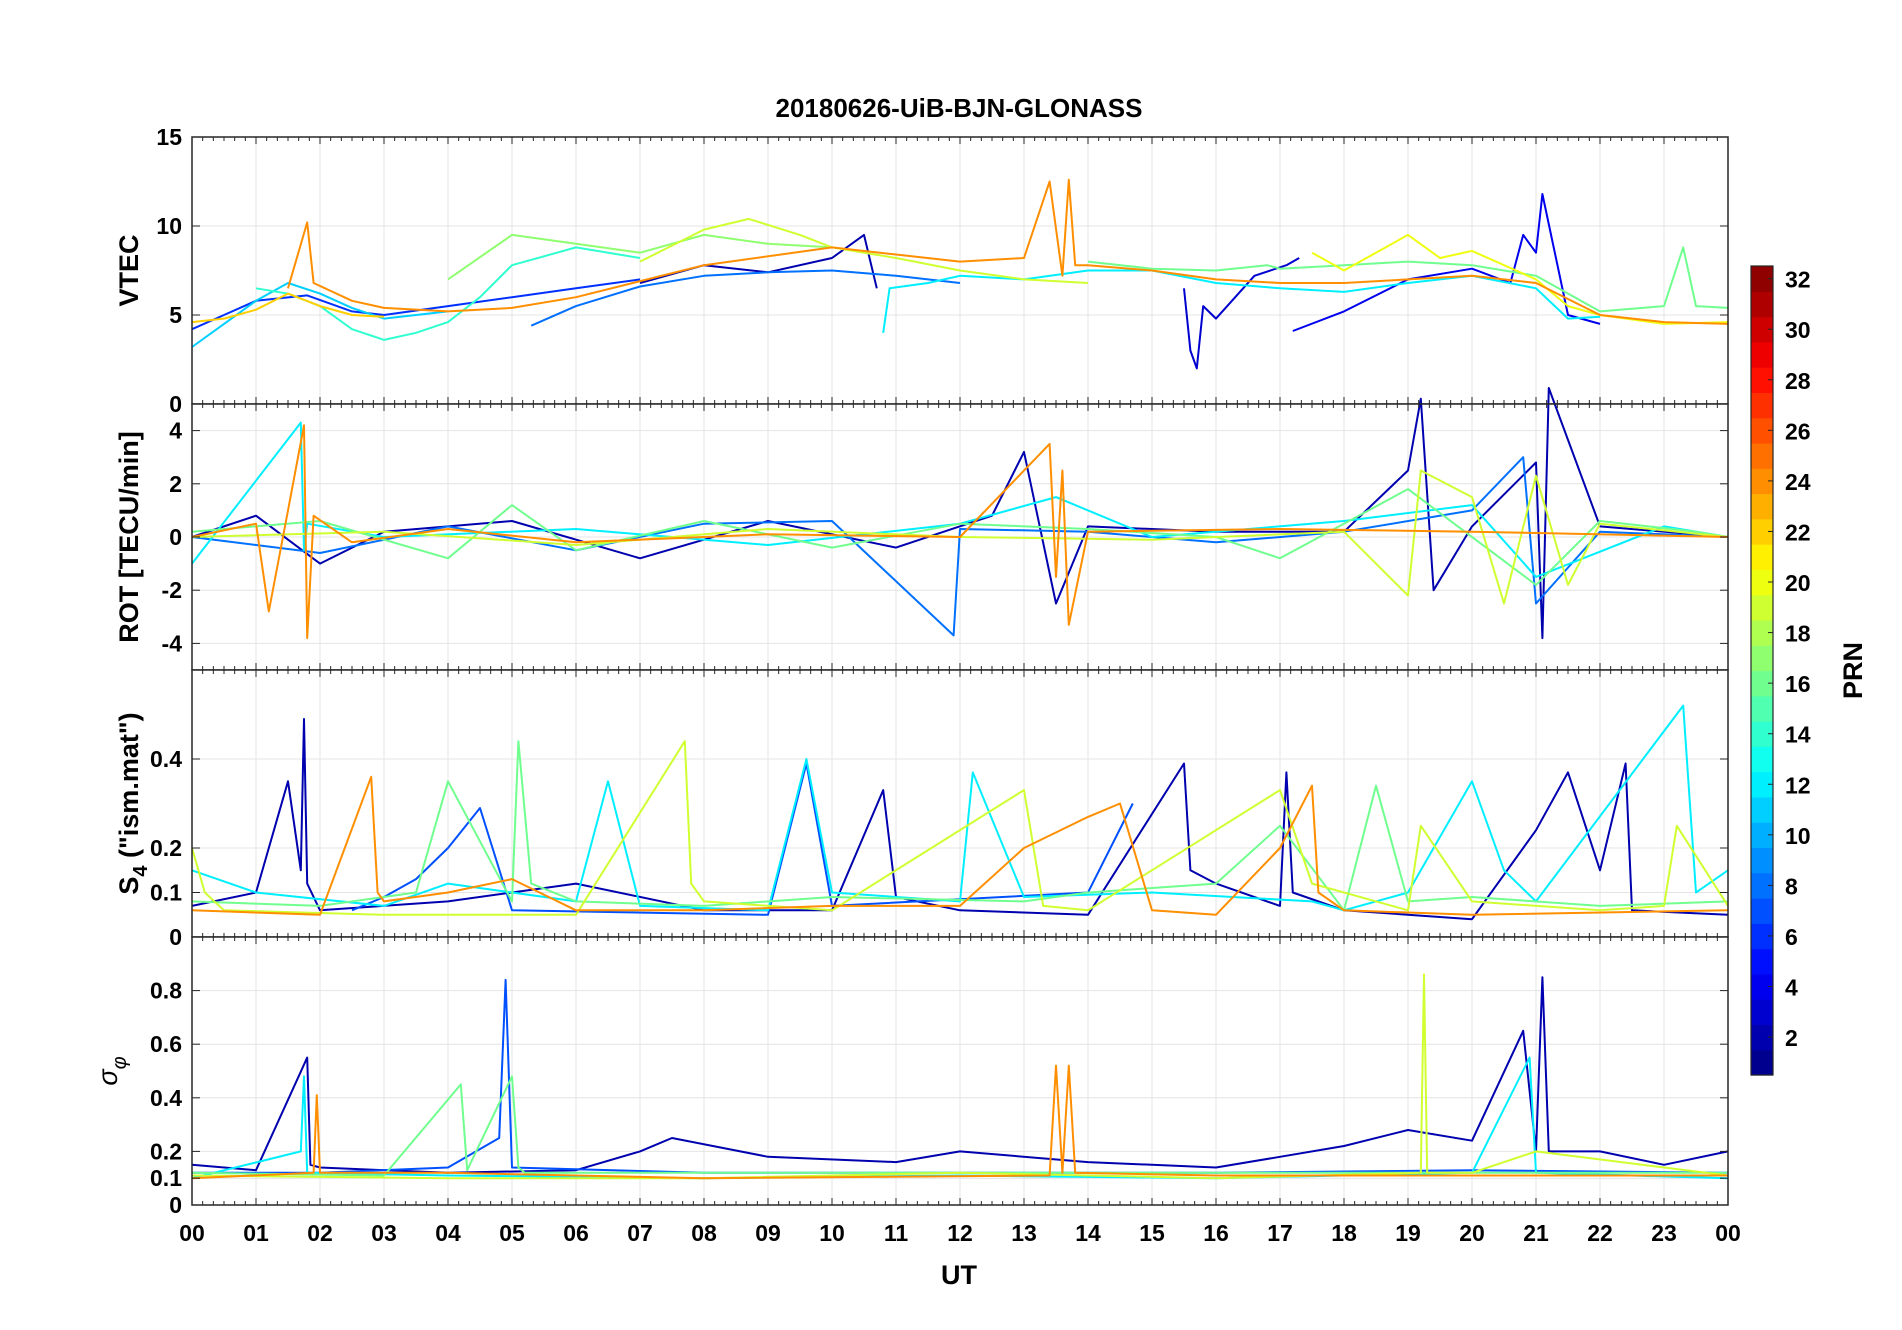 The height and width of the screenshot is (1330, 1902). I want to click on y-axis-label-main: S, so click(129, 886).